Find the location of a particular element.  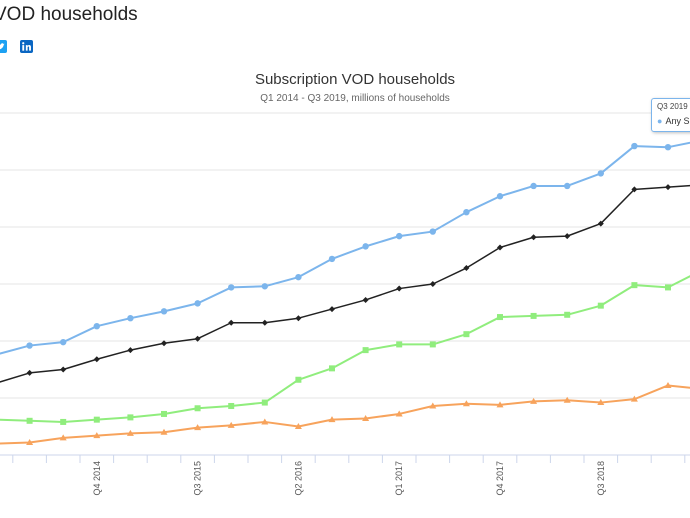

x-tick-label: Q1 2017 is located at coordinates (399, 478).